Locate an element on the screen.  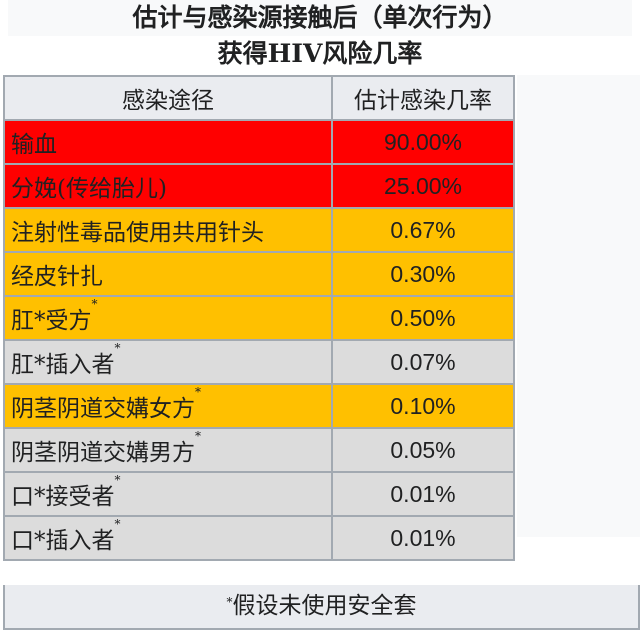
table-row: 口*接受者* 0.01% is located at coordinates (259, 494).